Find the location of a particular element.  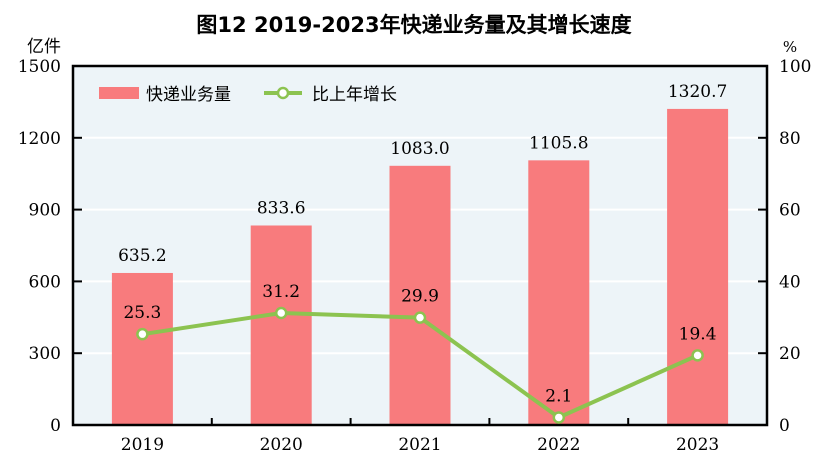

x-tick-label: 2022 is located at coordinates (558, 445).